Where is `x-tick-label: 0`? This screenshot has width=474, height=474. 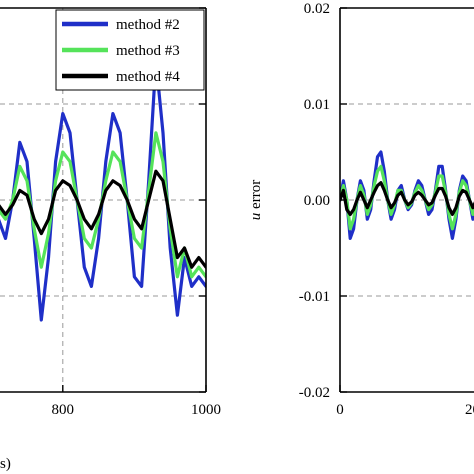
x-tick-label: 0 is located at coordinates (340, 410).